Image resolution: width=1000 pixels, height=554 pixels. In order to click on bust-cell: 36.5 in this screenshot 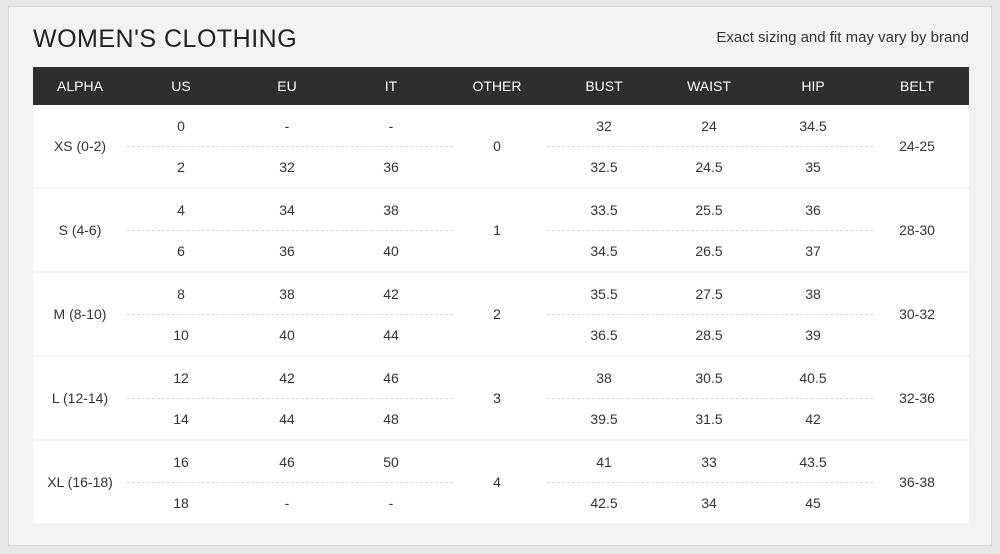, I will do `click(604, 334)`.